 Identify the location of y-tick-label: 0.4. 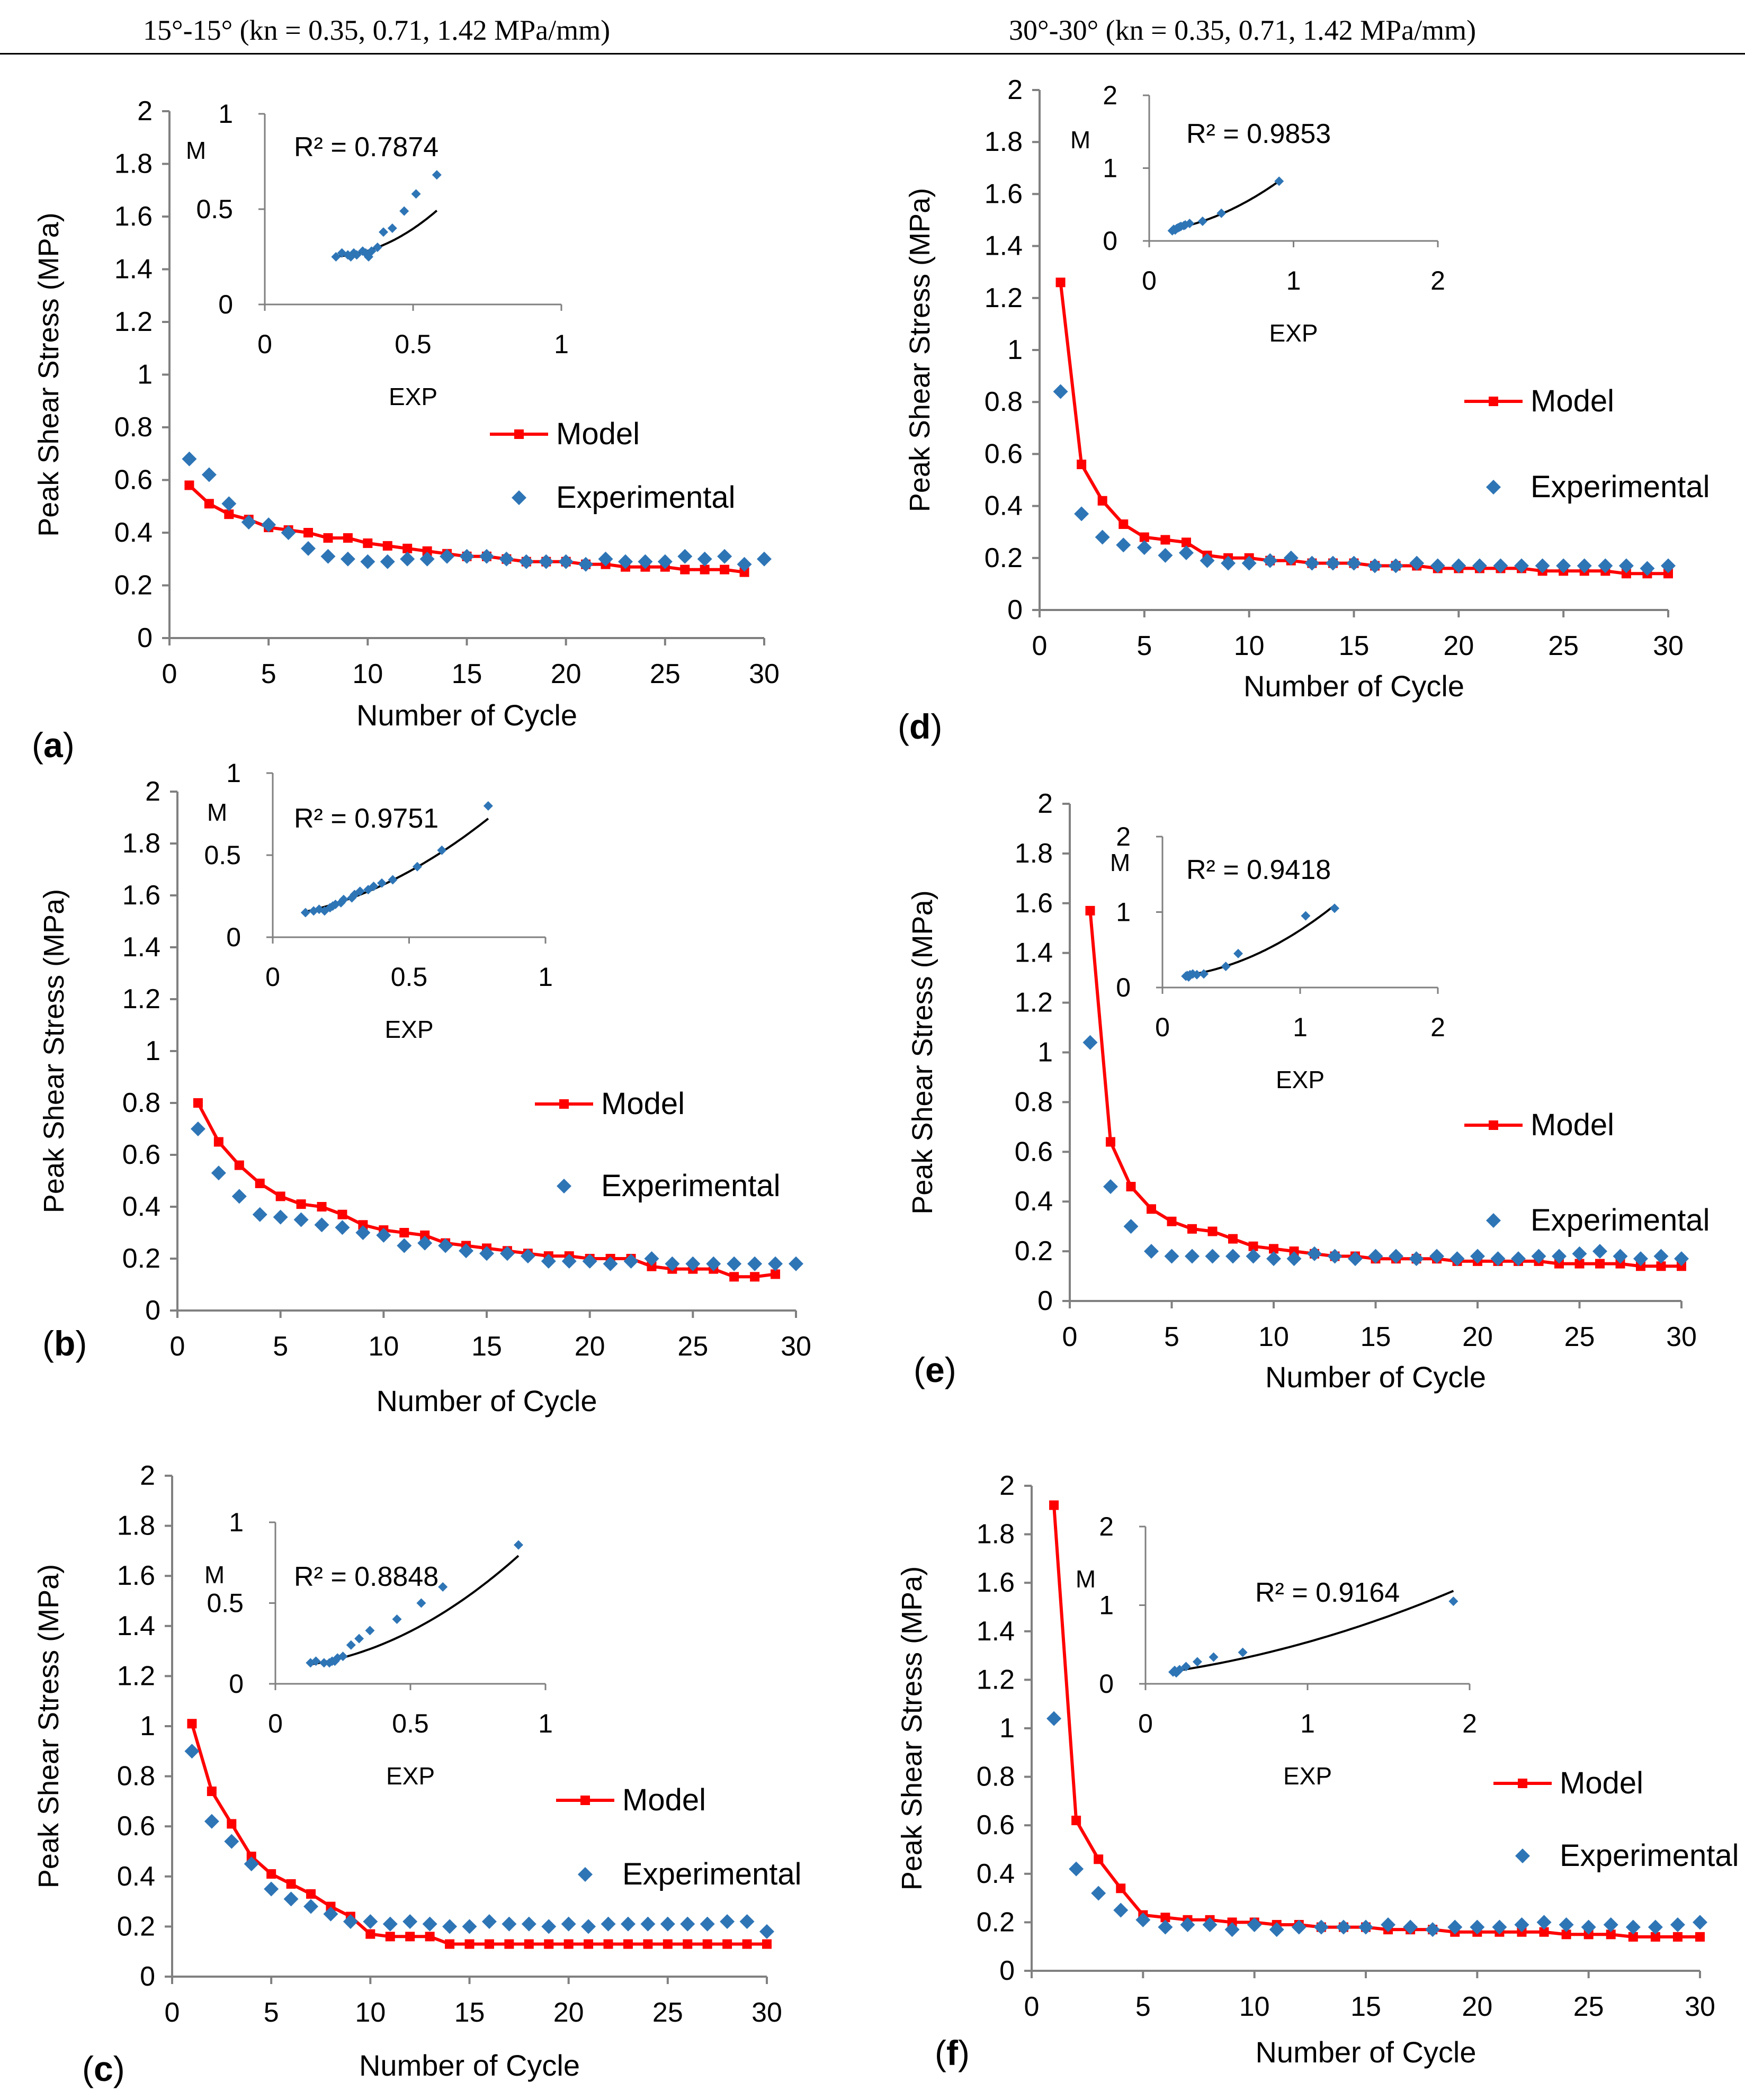
(133, 532).